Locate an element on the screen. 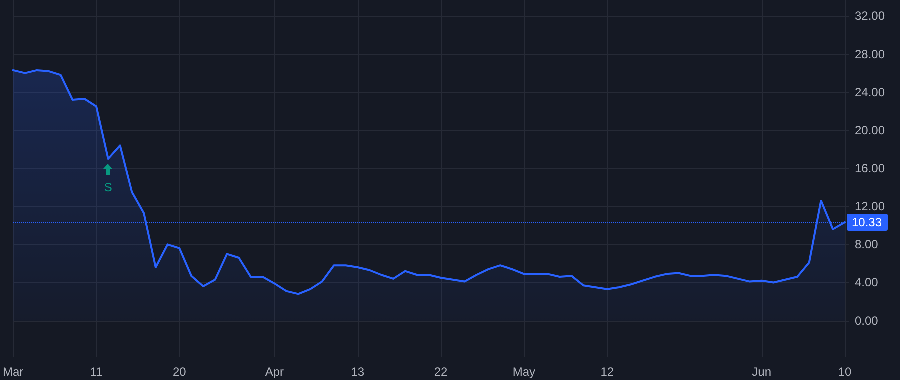 The image size is (900, 380). y-tick-label: 16.00 is located at coordinates (870, 169).